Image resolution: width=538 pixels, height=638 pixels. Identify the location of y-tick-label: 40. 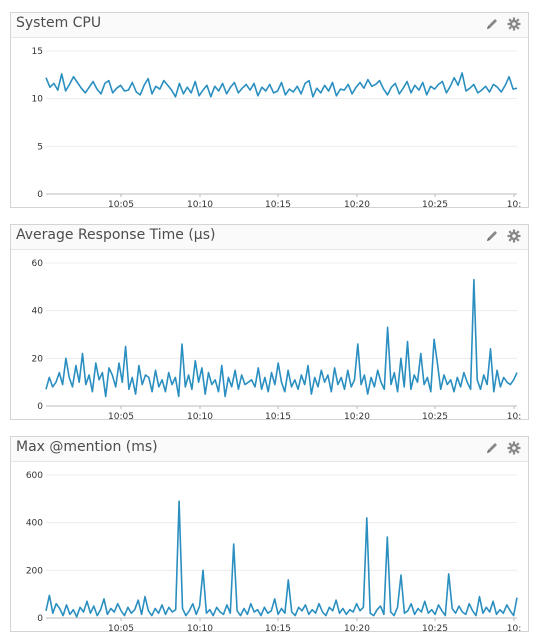
(38, 312).